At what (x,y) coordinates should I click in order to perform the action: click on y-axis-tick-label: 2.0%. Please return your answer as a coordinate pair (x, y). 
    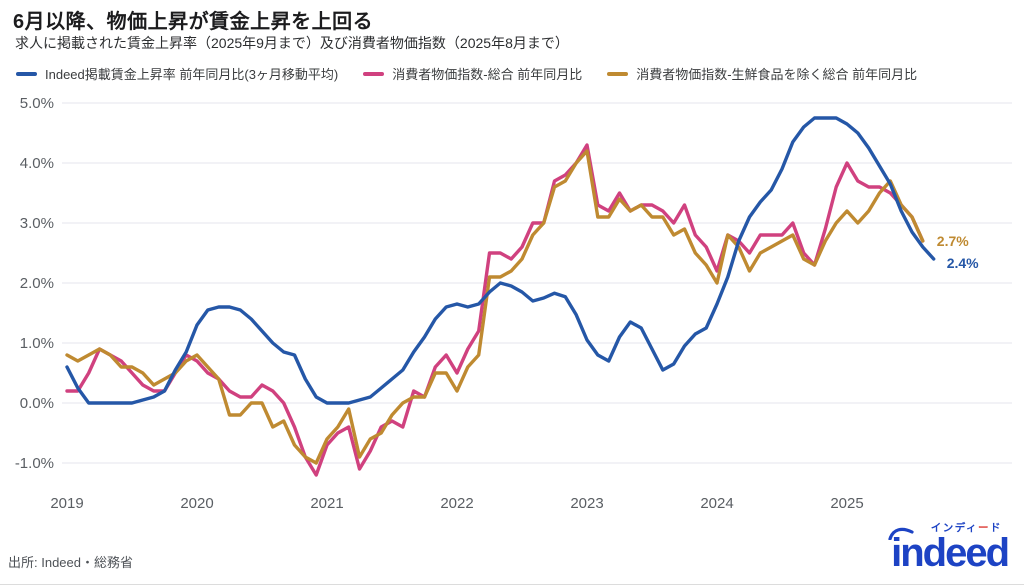
    Looking at the image, I should click on (37, 283).